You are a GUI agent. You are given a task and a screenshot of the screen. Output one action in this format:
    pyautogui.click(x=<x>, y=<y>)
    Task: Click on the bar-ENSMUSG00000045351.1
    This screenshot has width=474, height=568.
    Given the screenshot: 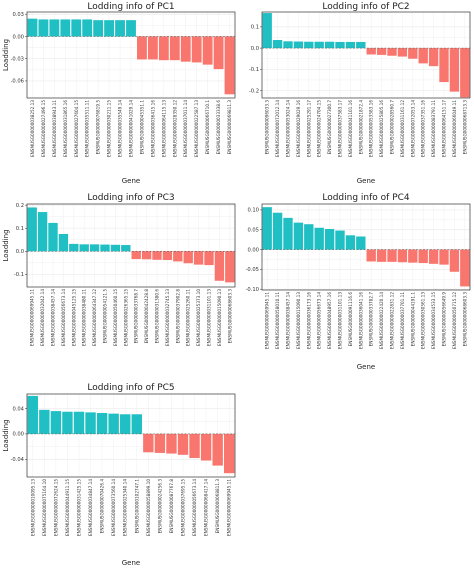 What is the action you would take?
    pyautogui.click(x=142, y=48)
    